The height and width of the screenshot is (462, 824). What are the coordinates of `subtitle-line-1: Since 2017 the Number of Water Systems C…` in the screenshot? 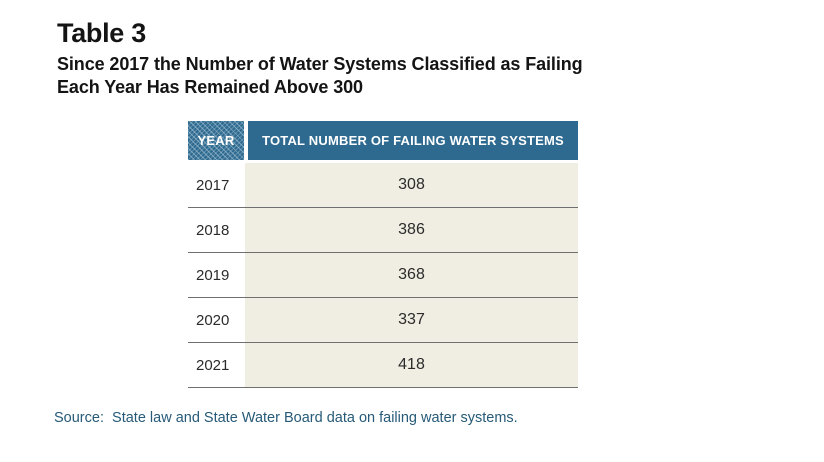 It's located at (320, 64).